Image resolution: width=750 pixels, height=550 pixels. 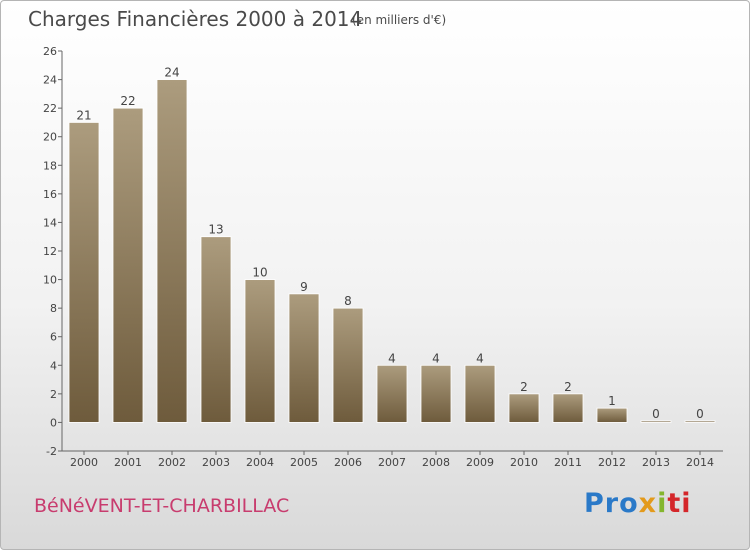 What do you see at coordinates (700, 462) in the screenshot?
I see `x-tick-label: 2014` at bounding box center [700, 462].